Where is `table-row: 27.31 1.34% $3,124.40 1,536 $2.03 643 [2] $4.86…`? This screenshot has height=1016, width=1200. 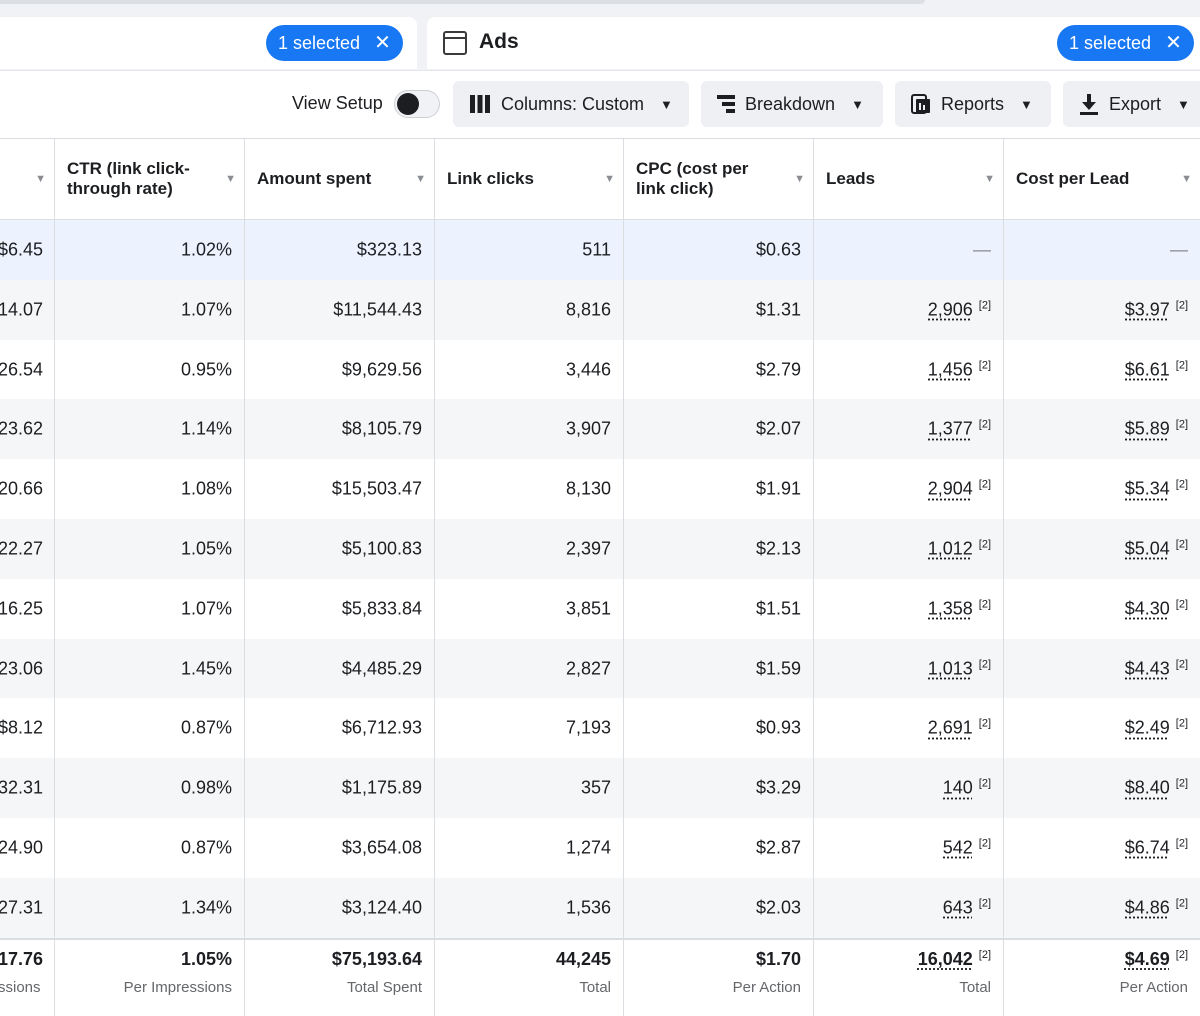 table-row: 27.31 1.34% $3,124.40 1,536 $2.03 643 [2] $4.86… is located at coordinates (600, 907).